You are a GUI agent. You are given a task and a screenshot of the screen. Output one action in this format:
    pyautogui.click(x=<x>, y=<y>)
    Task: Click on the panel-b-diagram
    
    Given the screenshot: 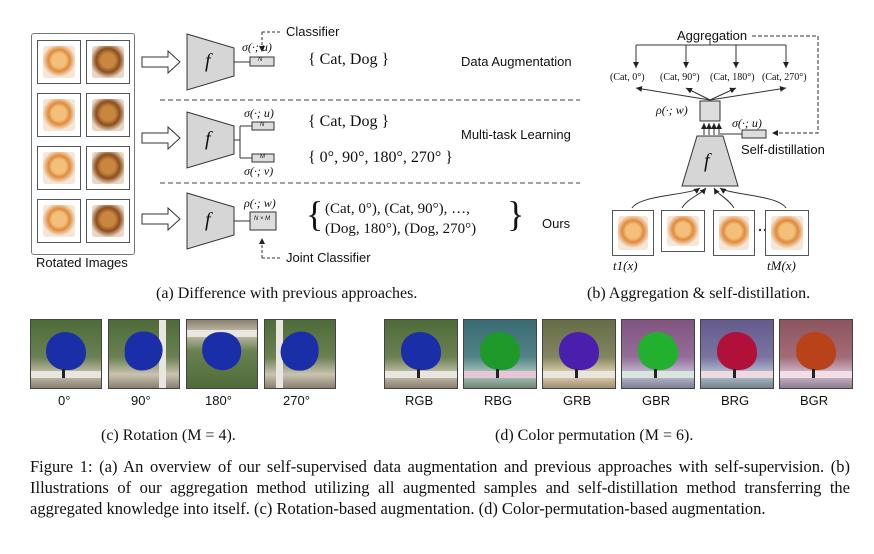 What is the action you would take?
    pyautogui.click(x=725, y=133)
    